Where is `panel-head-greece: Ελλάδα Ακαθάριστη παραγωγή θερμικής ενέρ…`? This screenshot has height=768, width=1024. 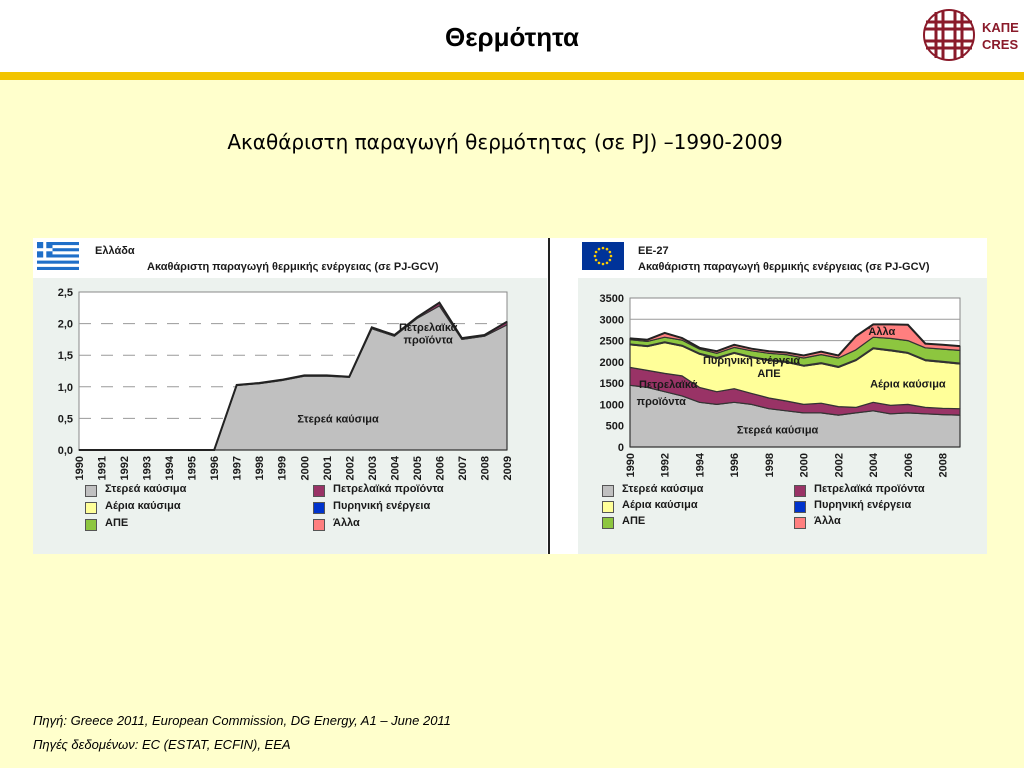
panel-head-greece: Ελλάδα Ακαθάριστη παραγωγή θερμικής ενέρ… is located at coordinates (290, 257).